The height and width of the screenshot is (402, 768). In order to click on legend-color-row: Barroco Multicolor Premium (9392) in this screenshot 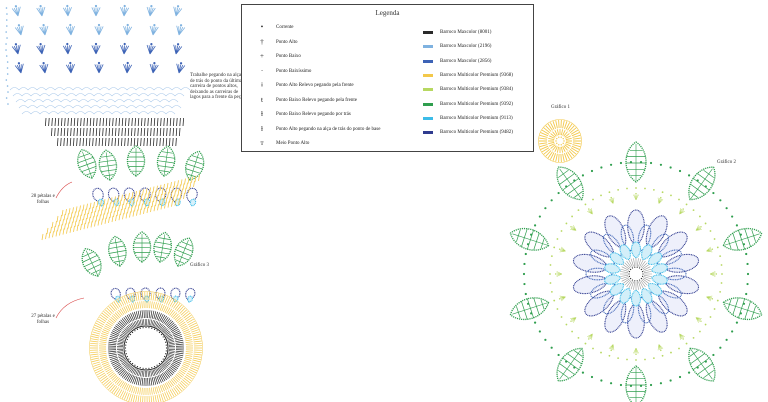, I will do `click(468, 104)`.